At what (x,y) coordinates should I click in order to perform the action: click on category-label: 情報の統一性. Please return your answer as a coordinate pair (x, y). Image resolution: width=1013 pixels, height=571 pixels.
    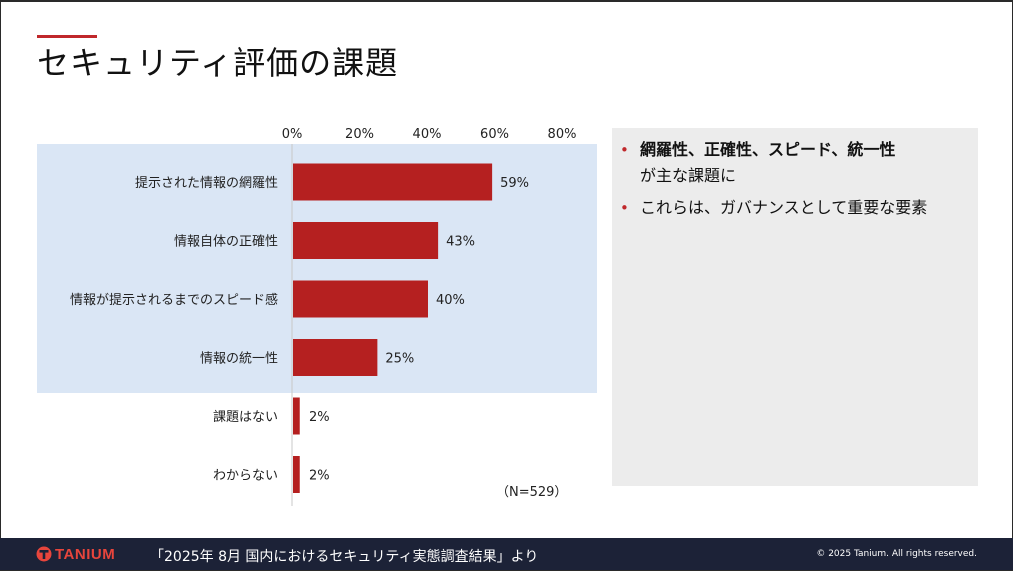
    Looking at the image, I should click on (239, 359).